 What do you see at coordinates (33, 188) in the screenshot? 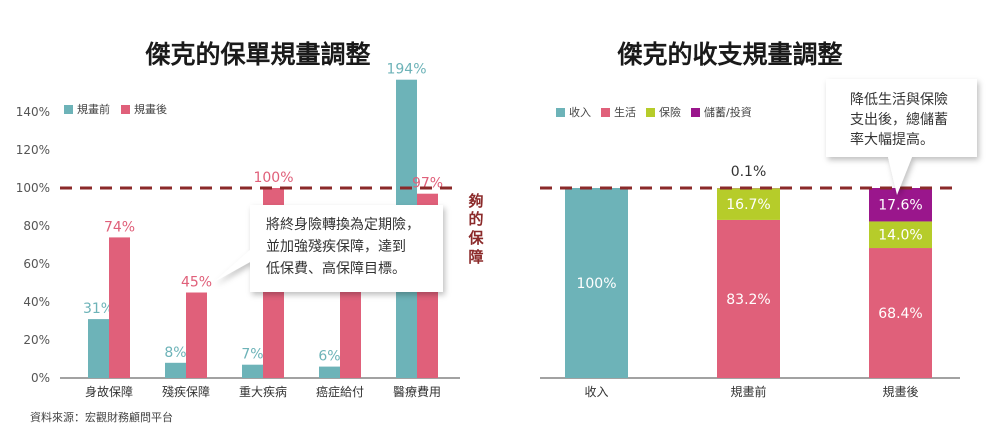
I see `left-y-tick-label: 100%` at bounding box center [33, 188].